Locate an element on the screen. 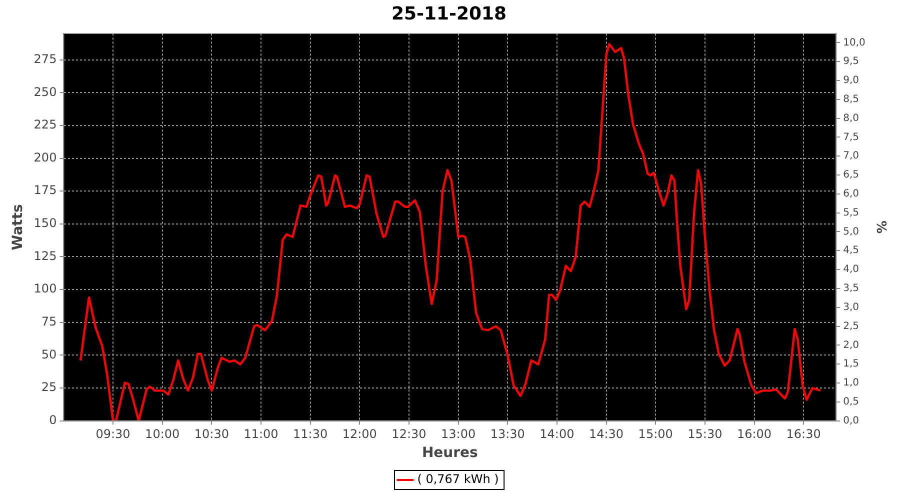 This screenshot has height=500, width=900. y-tick-label: 225 is located at coordinates (45, 125).